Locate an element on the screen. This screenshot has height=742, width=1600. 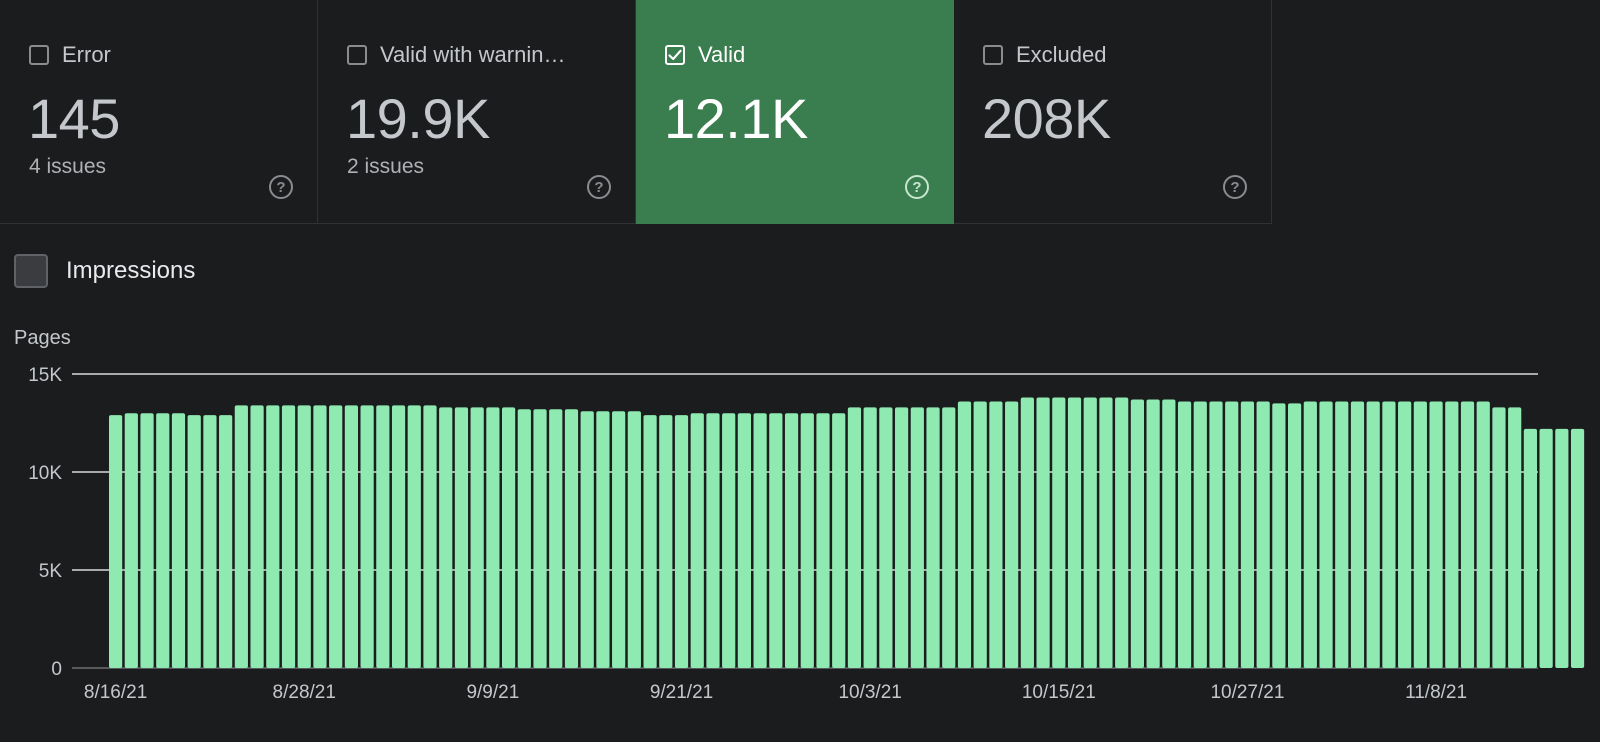
valid-card: Valid 12.1K ? is located at coordinates (795, 112).